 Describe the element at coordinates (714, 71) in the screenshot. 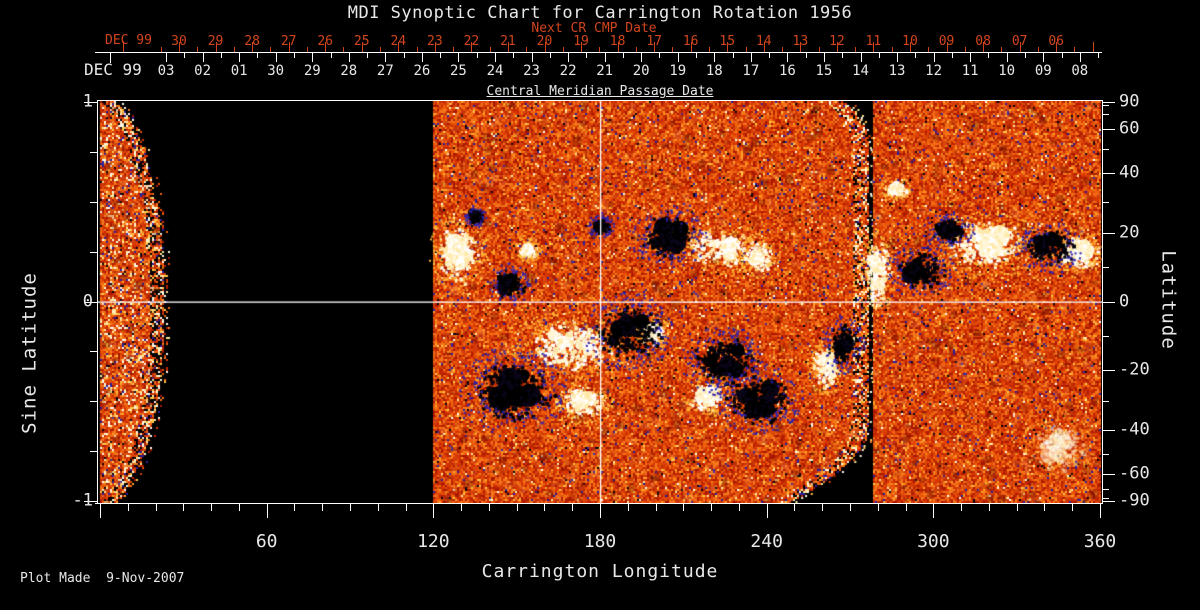

I see `cmp-tick-label: 18` at that location.